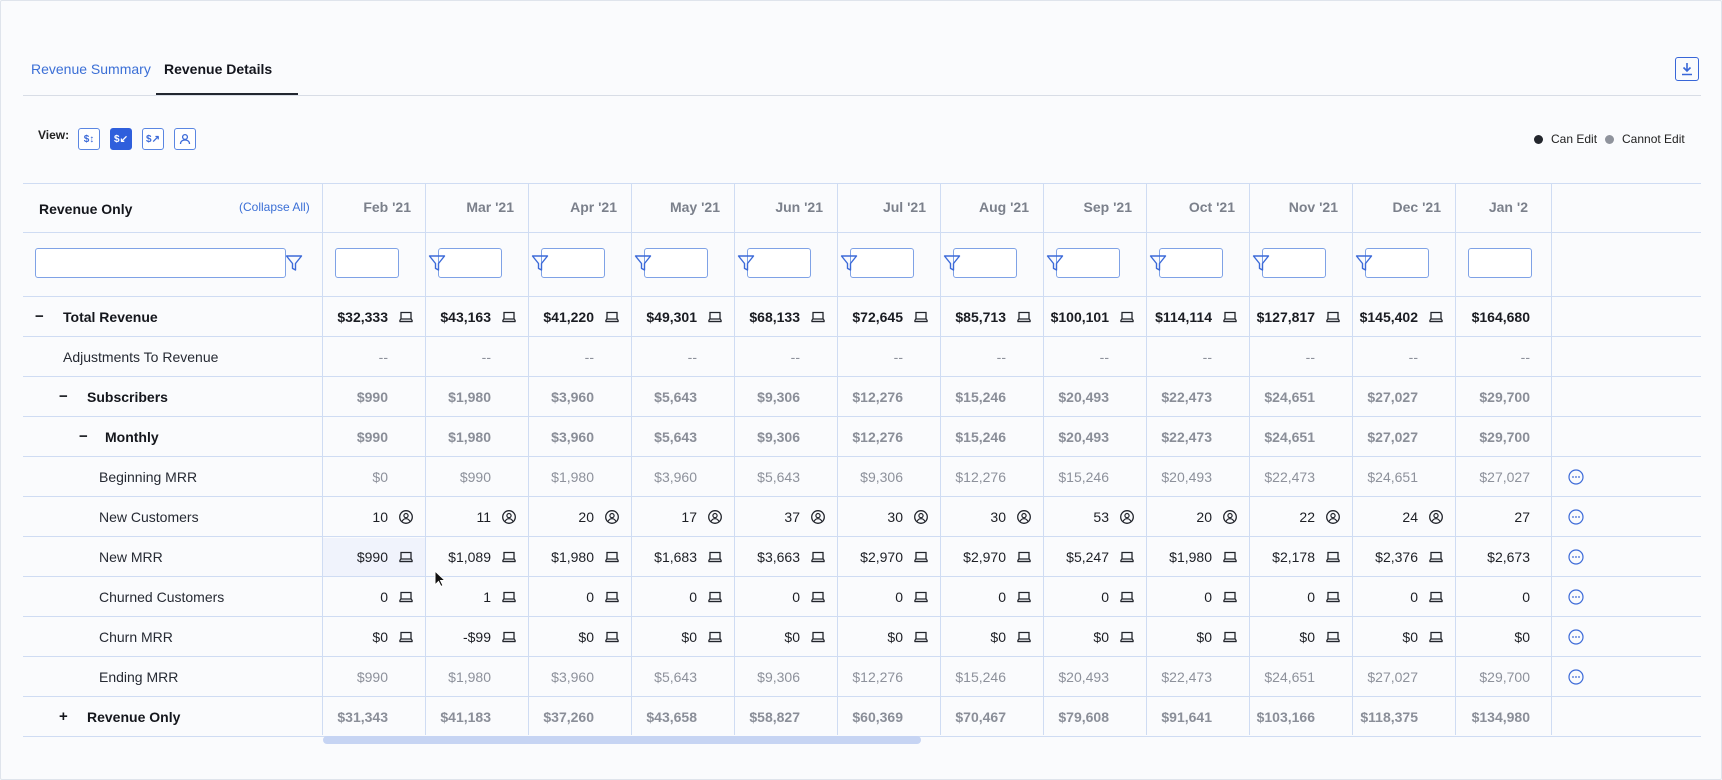 Image resolution: width=1722 pixels, height=780 pixels. What do you see at coordinates (980, 317) in the screenshot?
I see `table-cell-value: $85,713` at bounding box center [980, 317].